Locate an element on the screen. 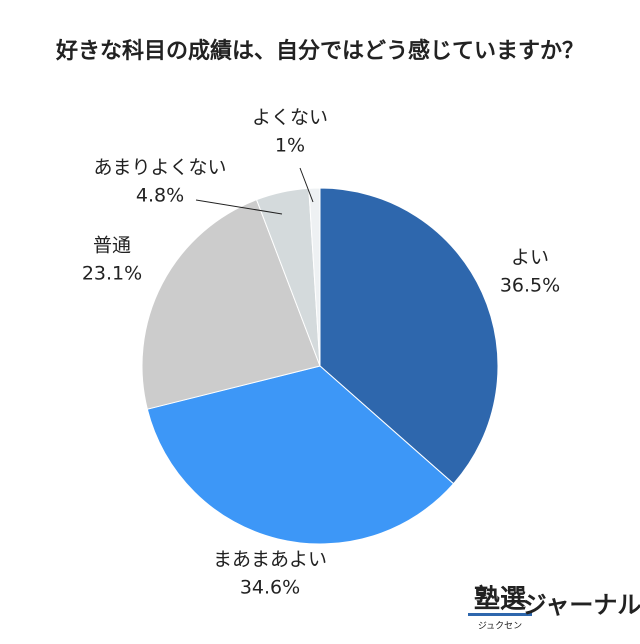 The image size is (640, 644). chart-title: 好きな科目の成績は、自分ではどう感じていますか？ is located at coordinates (319, 51).